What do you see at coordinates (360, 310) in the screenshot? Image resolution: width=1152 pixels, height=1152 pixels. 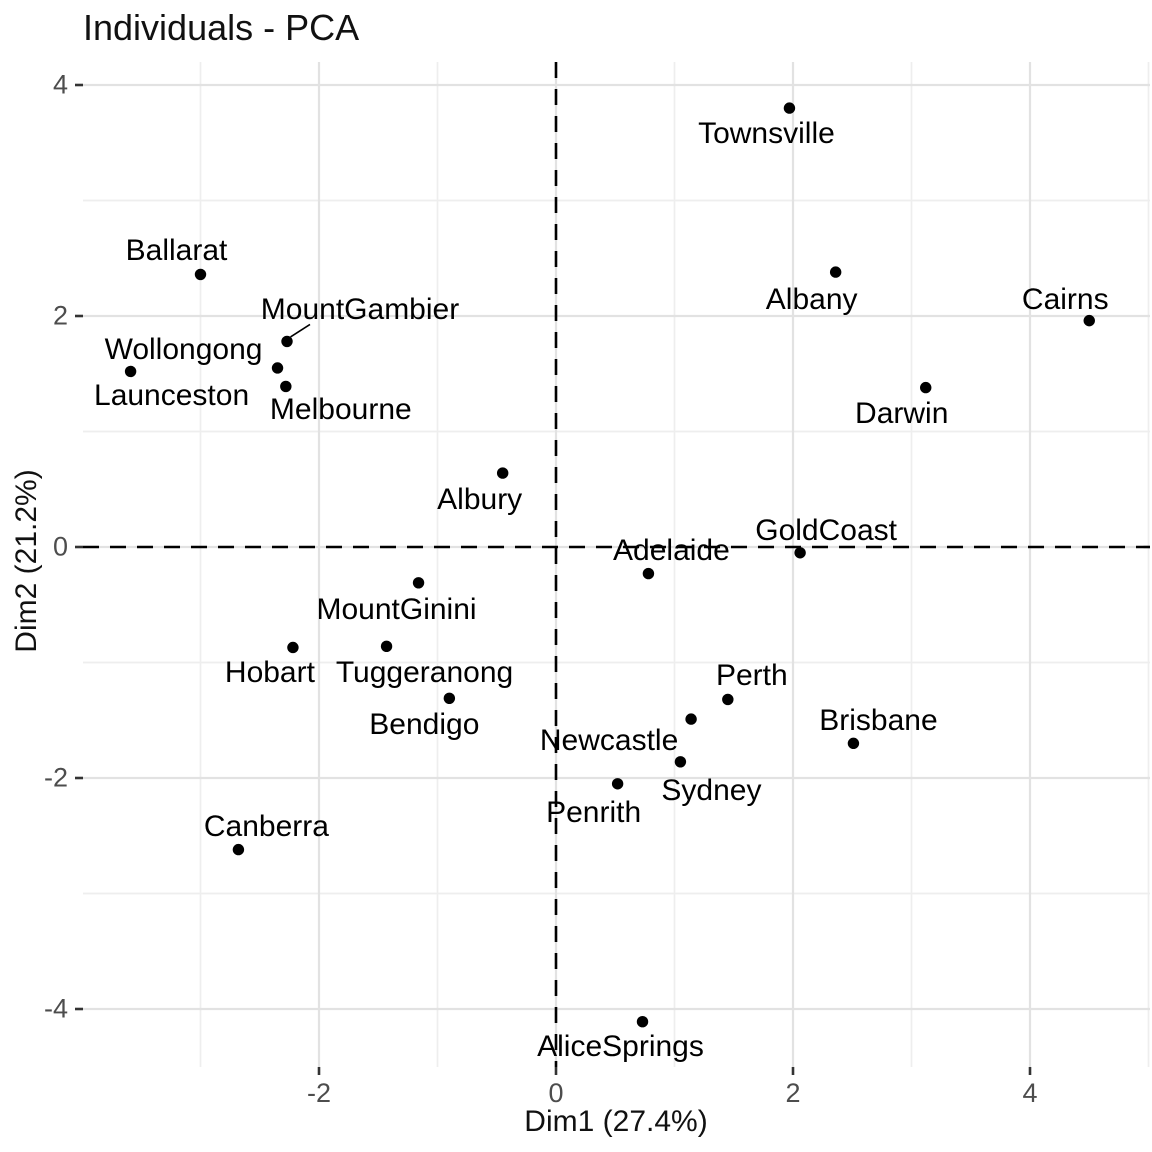 I see `point-label: MountGambier` at bounding box center [360, 310].